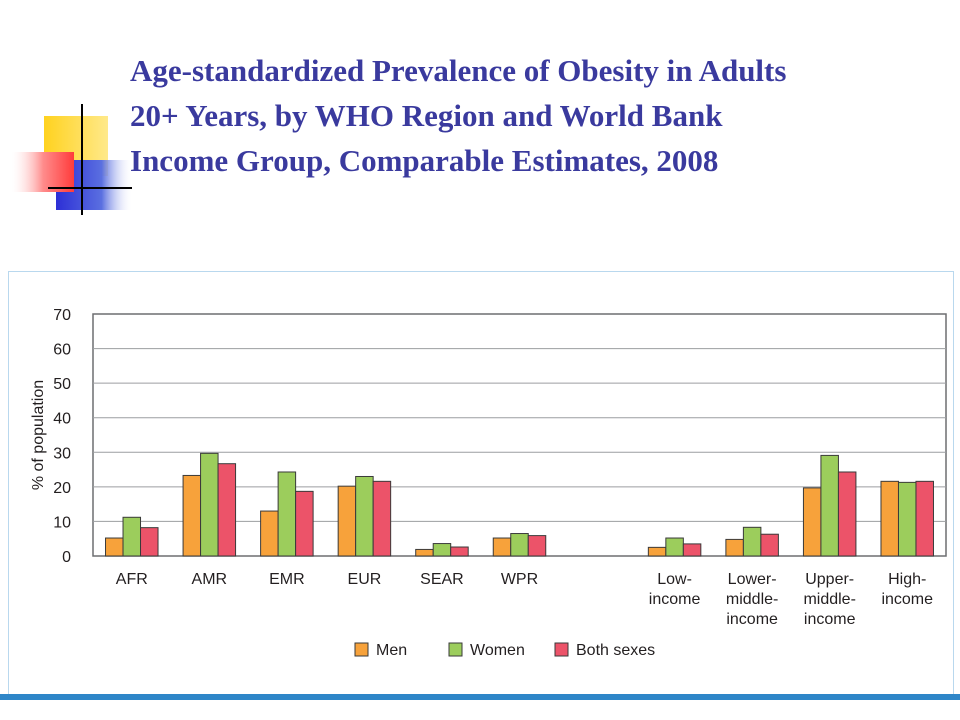  What do you see at coordinates (519, 579) in the screenshot?
I see `x-tick-label: WPR` at bounding box center [519, 579].